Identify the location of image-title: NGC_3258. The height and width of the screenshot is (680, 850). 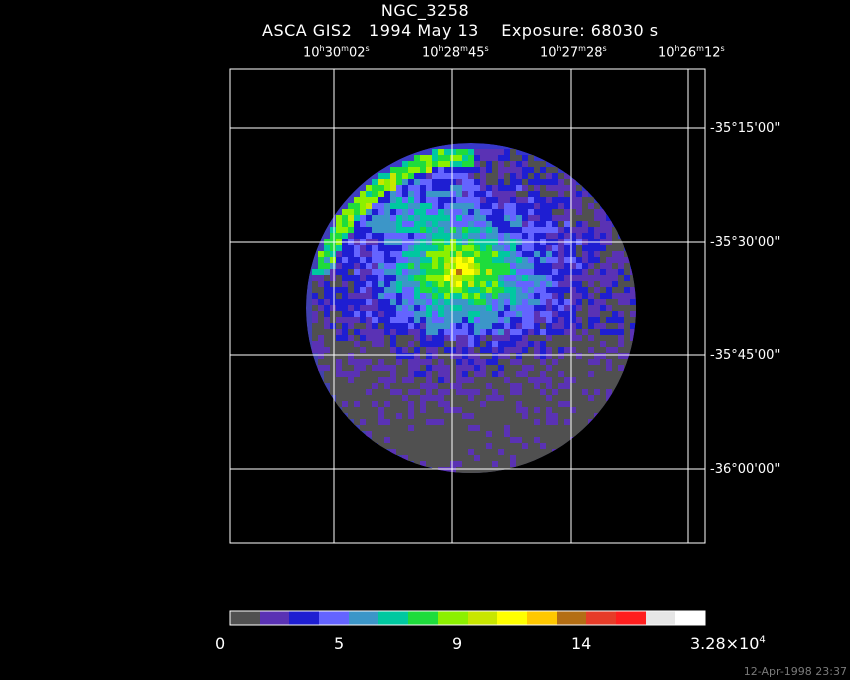
(425, 10).